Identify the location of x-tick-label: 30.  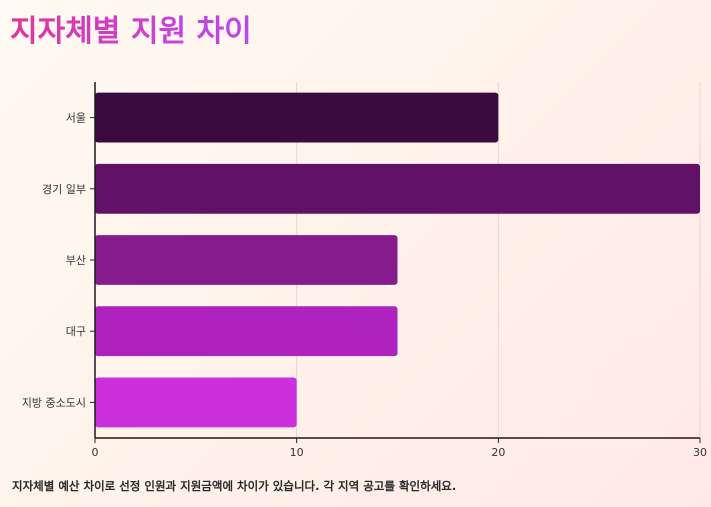
(700, 452).